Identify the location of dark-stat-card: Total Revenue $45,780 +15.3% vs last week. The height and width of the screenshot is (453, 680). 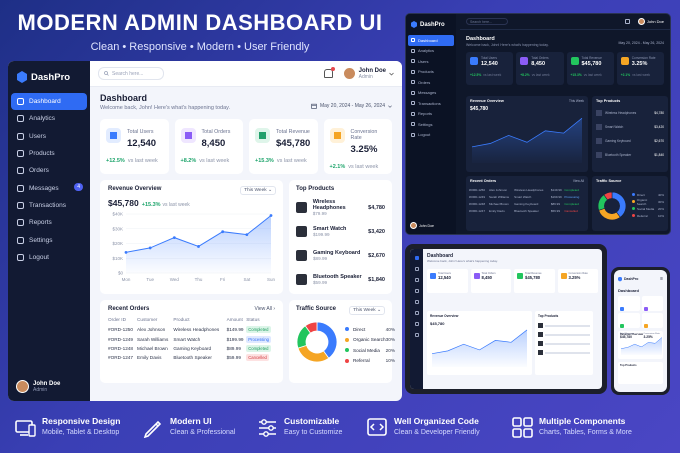
(590, 68).